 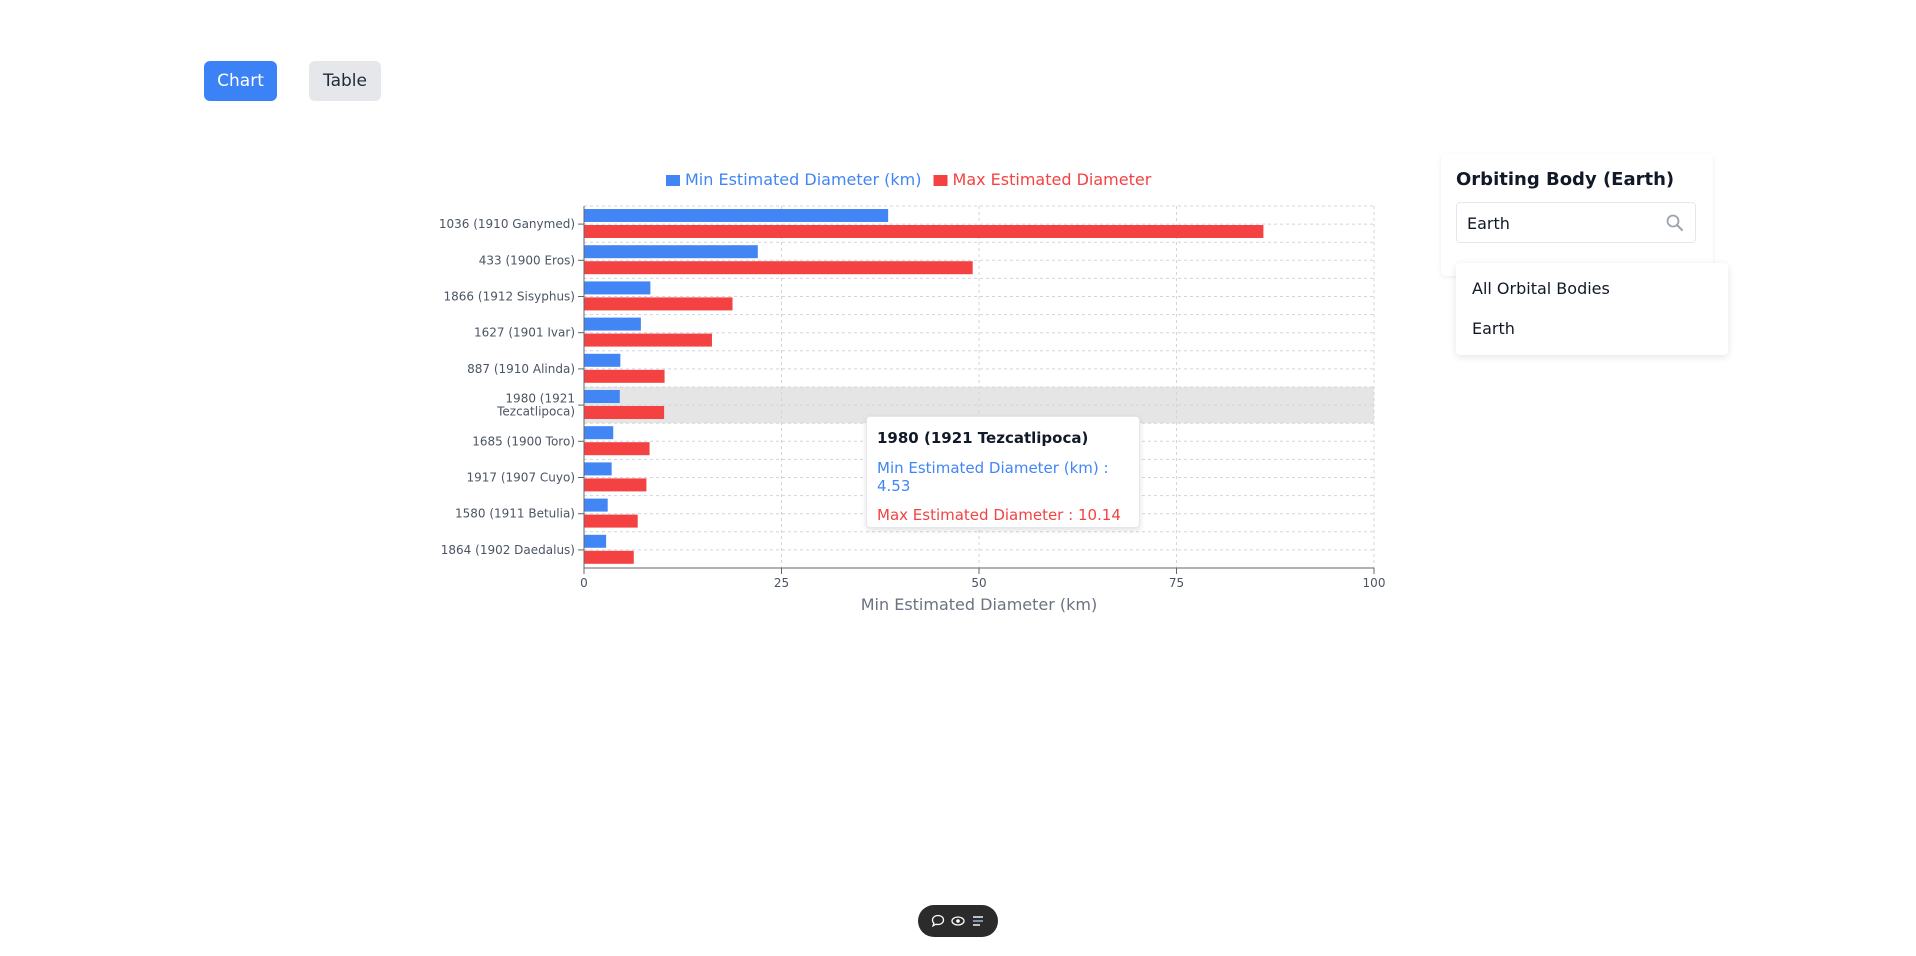 What do you see at coordinates (521, 478) in the screenshot?
I see `y-tick-label: 1917 (1907 Cuyo)` at bounding box center [521, 478].